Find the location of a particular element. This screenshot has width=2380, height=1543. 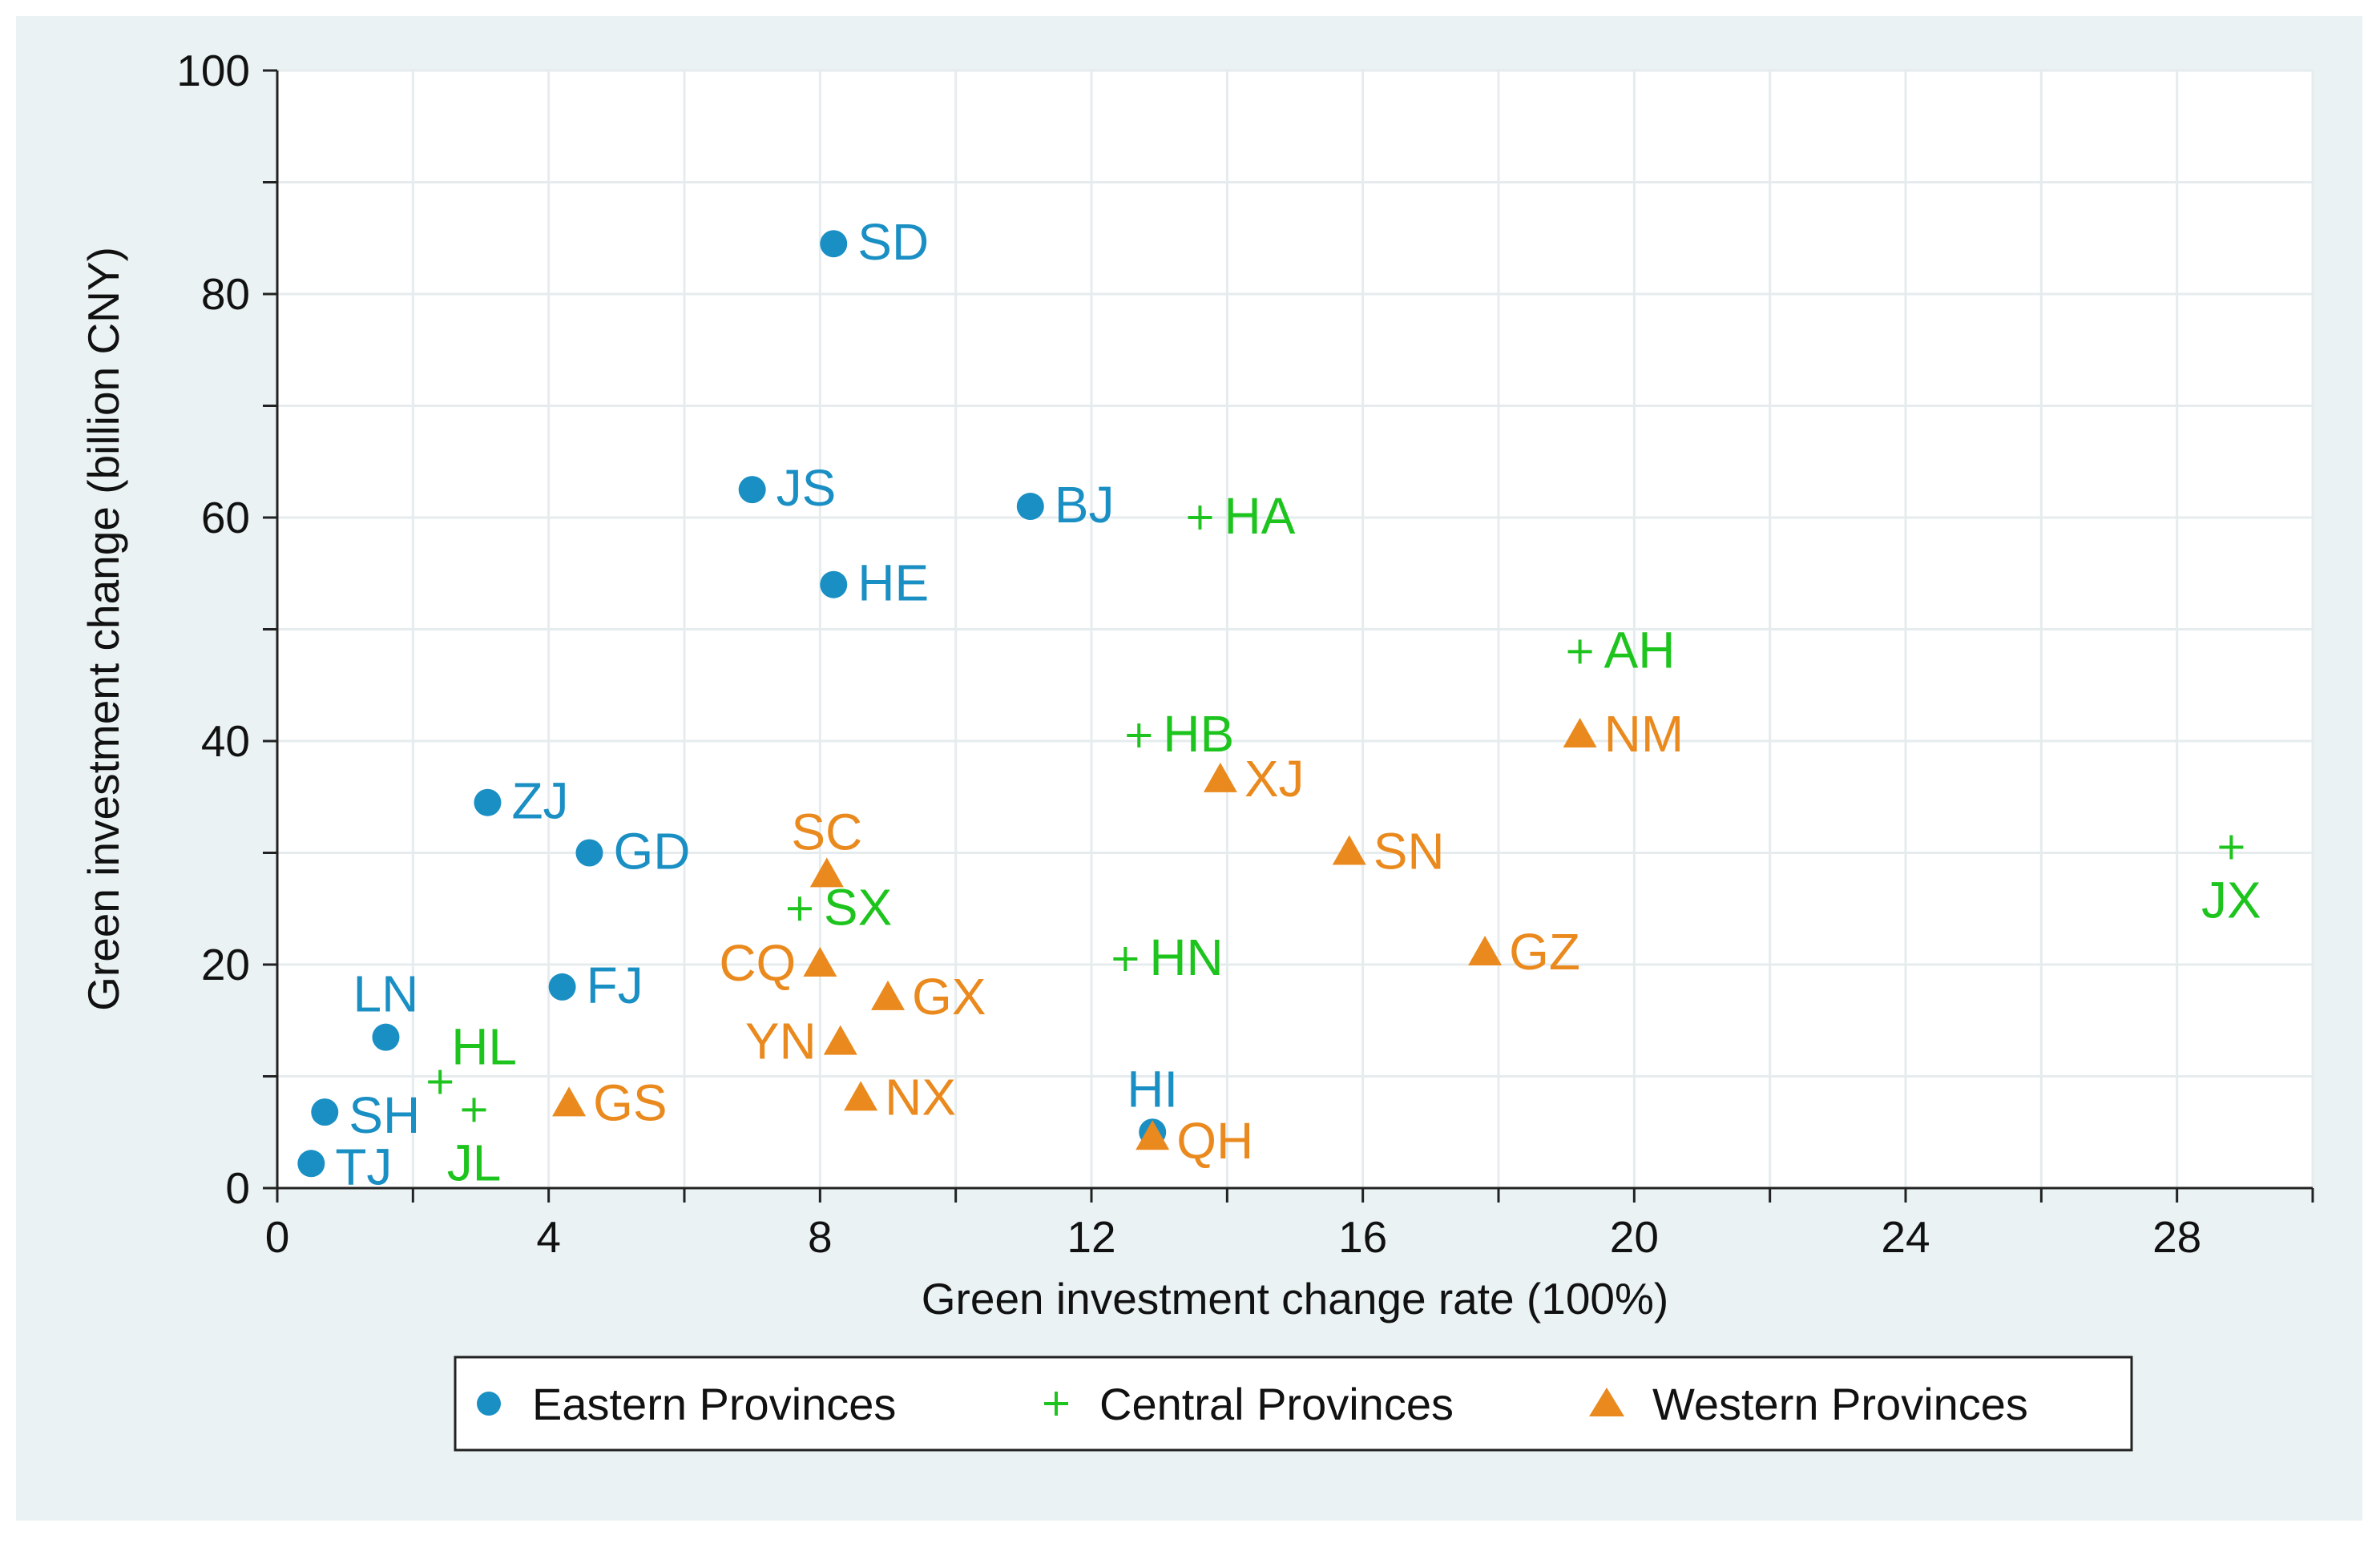

point-label-AH: AH is located at coordinates (1640, 650).